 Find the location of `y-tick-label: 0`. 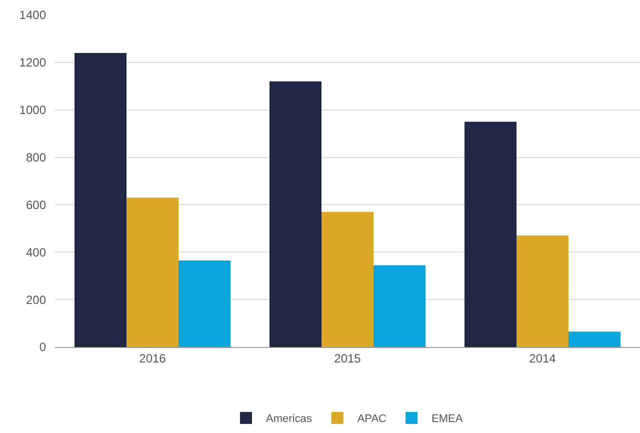

y-tick-label: 0 is located at coordinates (42, 347).